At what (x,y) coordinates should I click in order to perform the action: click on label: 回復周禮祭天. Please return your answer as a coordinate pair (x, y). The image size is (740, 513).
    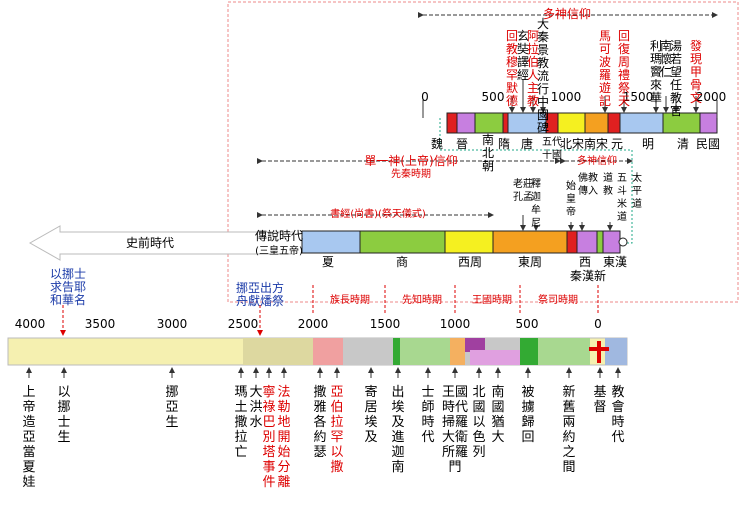
    Looking at the image, I should click on (623, 68).